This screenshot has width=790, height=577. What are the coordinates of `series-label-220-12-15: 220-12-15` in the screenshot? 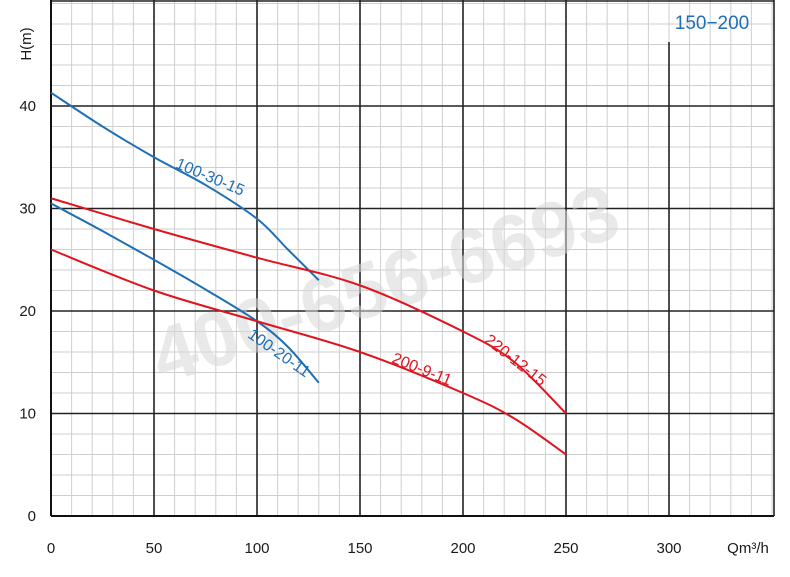 It's located at (515, 361).